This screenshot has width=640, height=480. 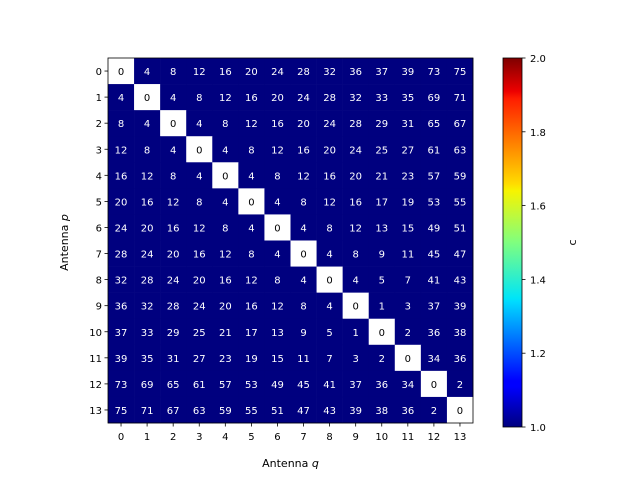 I want to click on y-tick-label: 0, so click(x=99, y=72).